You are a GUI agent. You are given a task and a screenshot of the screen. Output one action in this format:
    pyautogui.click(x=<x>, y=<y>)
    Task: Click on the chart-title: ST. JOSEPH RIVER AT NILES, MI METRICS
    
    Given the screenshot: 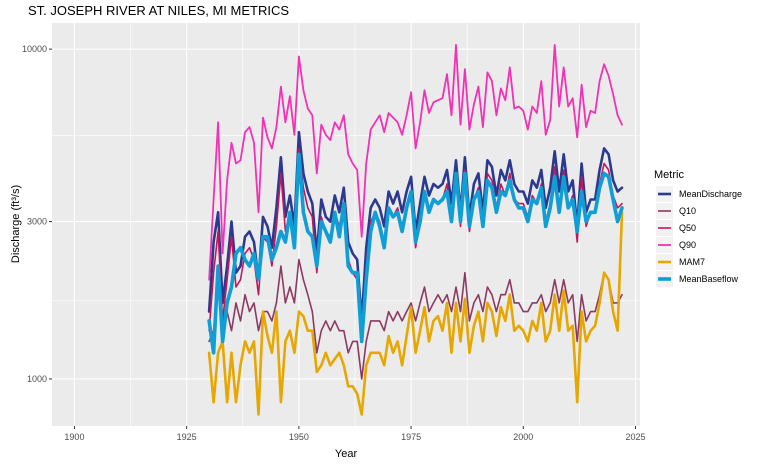 What is the action you would take?
    pyautogui.click(x=158, y=10)
    